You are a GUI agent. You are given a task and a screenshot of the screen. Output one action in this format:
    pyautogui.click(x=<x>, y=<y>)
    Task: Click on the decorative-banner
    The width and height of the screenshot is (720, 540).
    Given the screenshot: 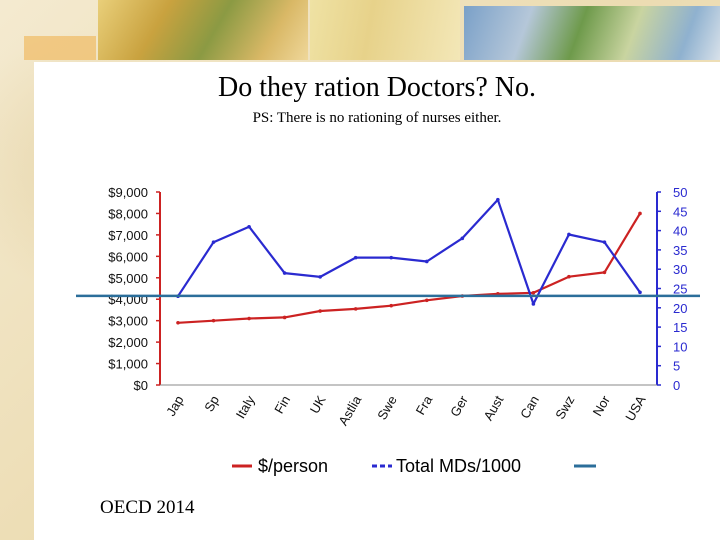 What is the action you would take?
    pyautogui.click(x=372, y=30)
    